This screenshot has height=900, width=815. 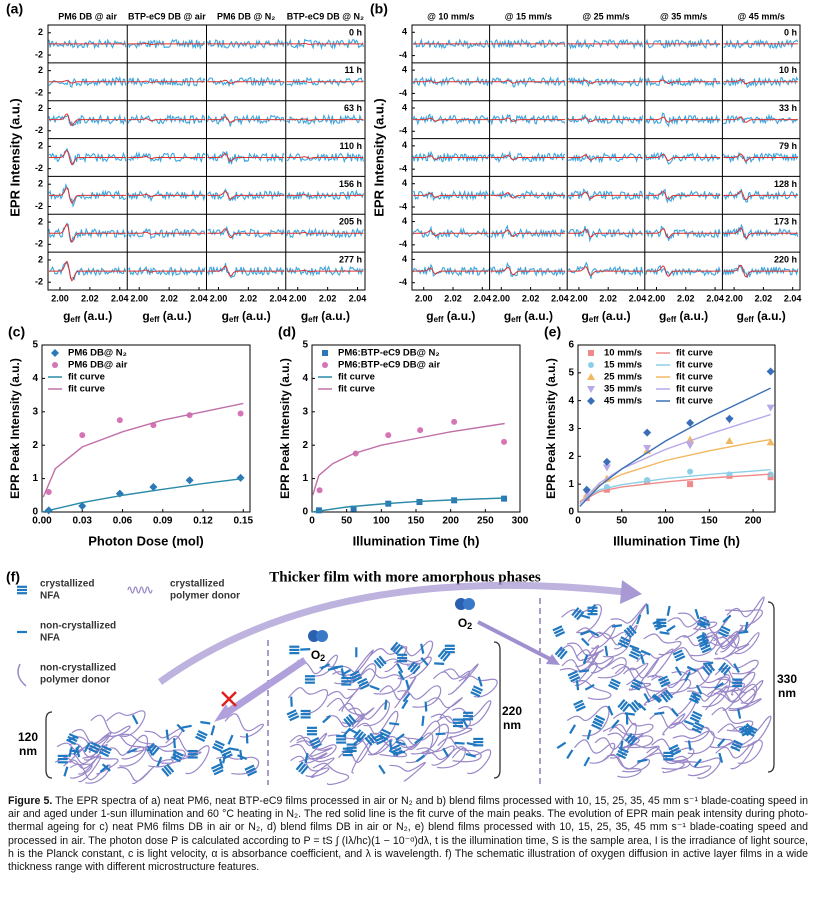 I want to click on y-tick-label: 2, so click(x=40, y=146).